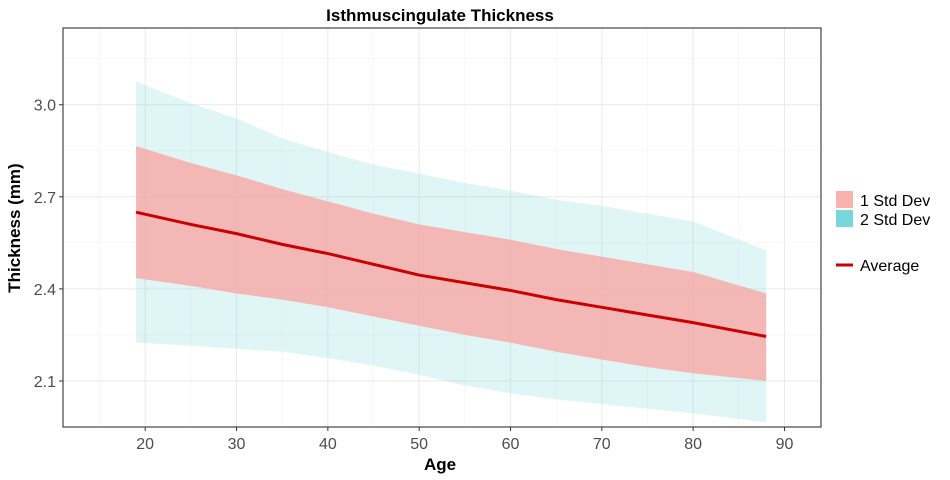 The width and height of the screenshot is (950, 480). What do you see at coordinates (785, 444) in the screenshot?
I see `x-tick-label: 90` at bounding box center [785, 444].